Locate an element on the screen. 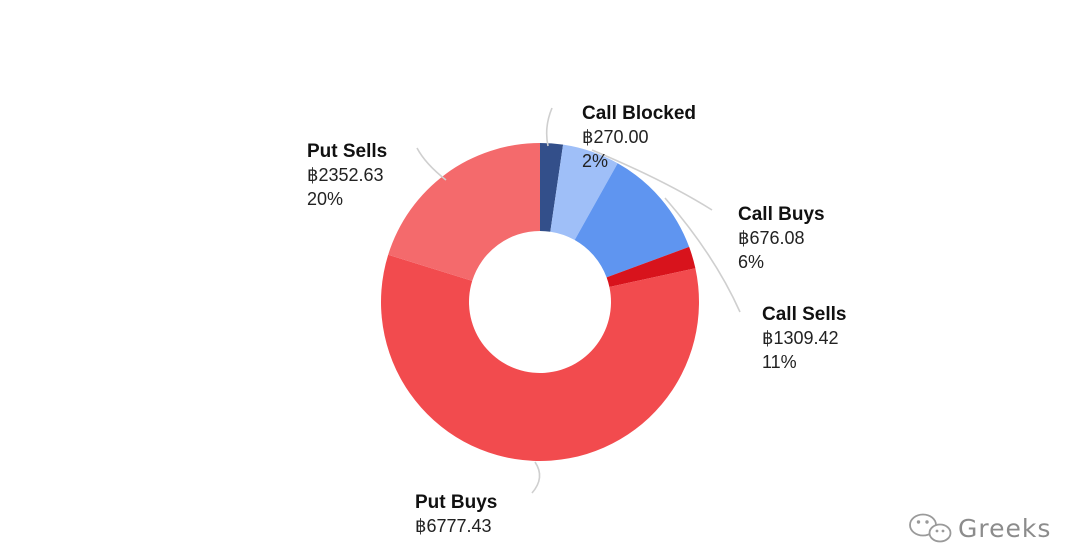 This screenshot has width=1080, height=543. leader-line-call-buys is located at coordinates (652, 180).